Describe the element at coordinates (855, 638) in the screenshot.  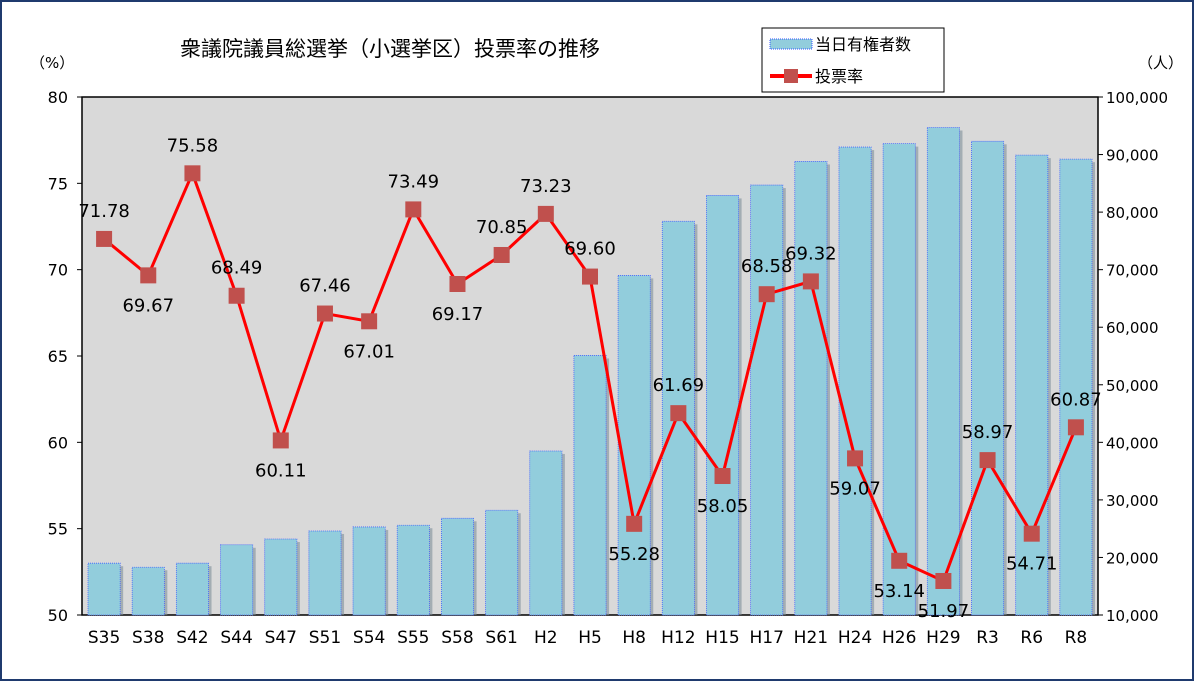
I see `x-tick-label: H24` at that location.